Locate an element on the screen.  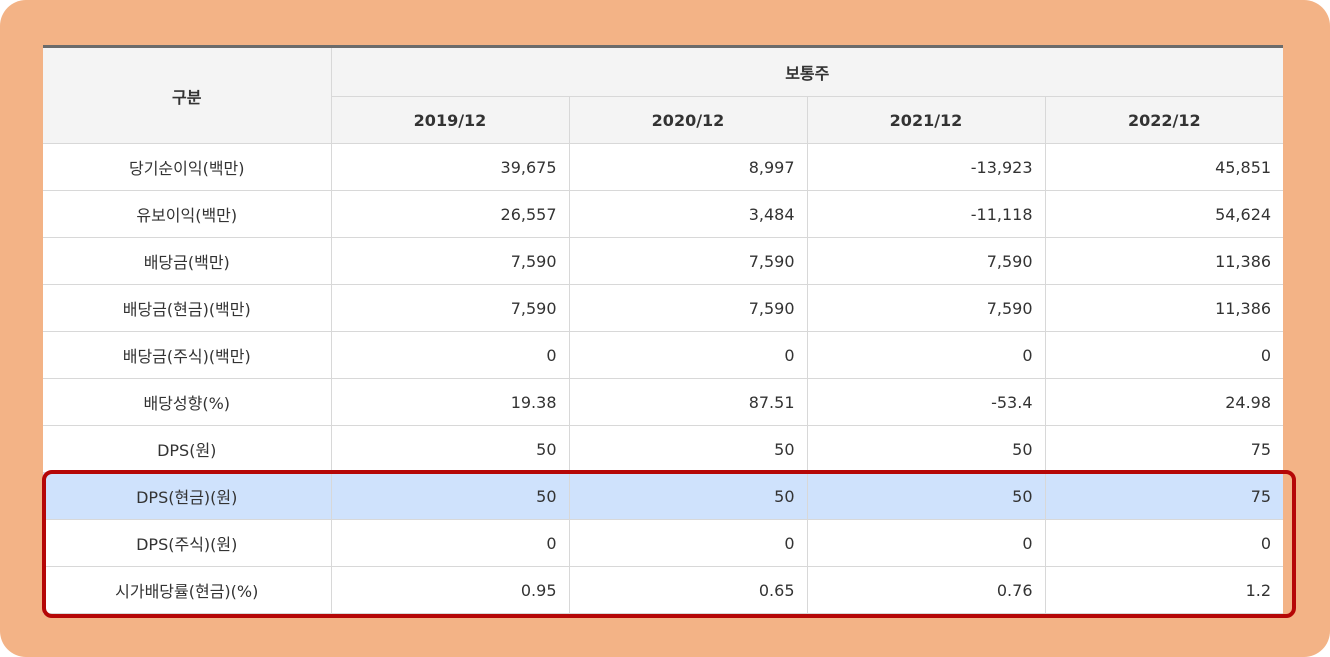
table-cell: 26,557 is located at coordinates (450, 214).